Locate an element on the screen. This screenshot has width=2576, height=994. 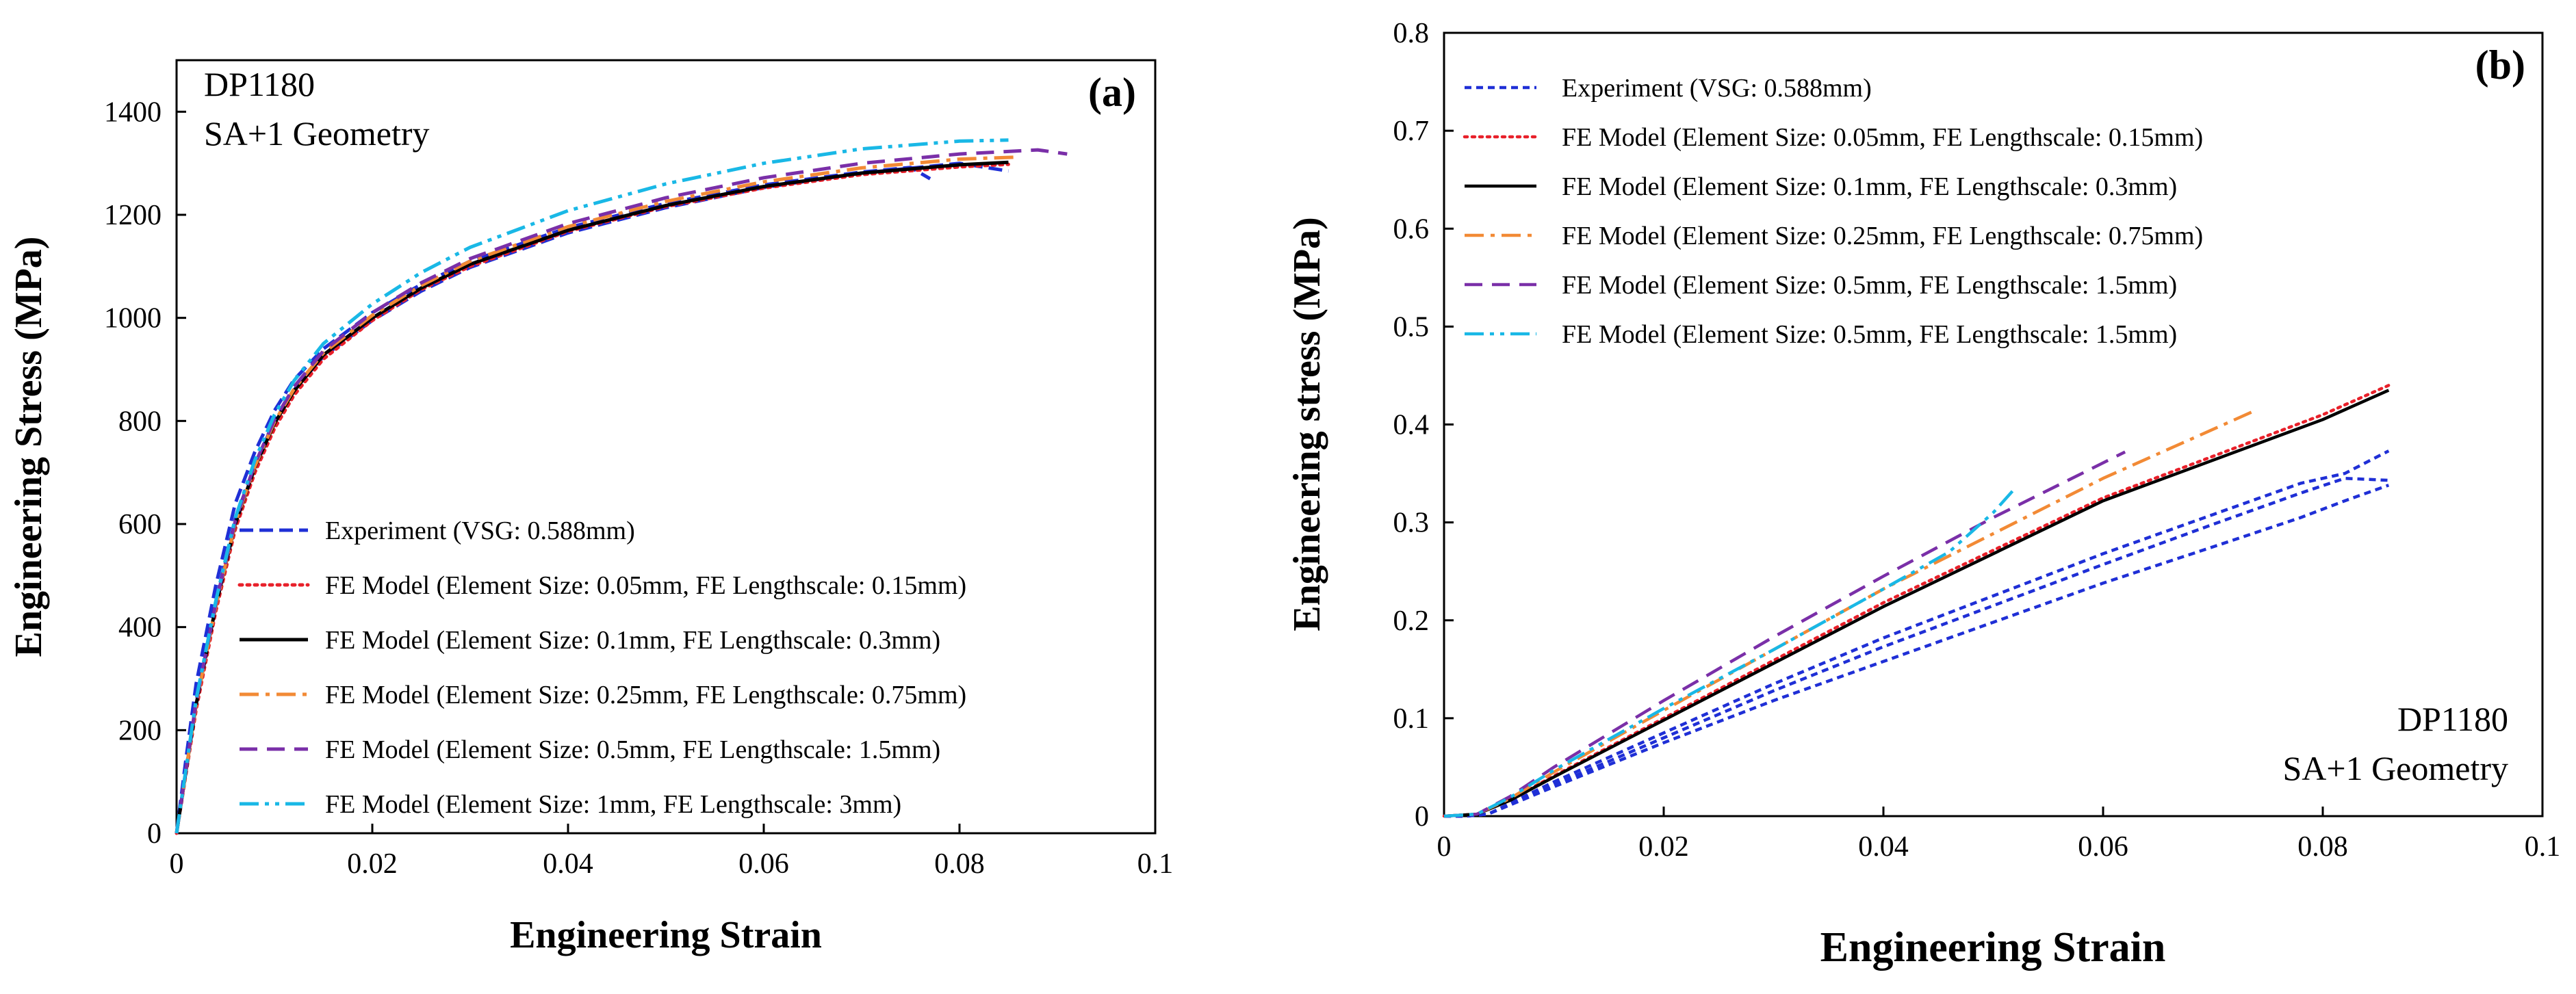
y-tick-label: 0.8 is located at coordinates (1412, 33).